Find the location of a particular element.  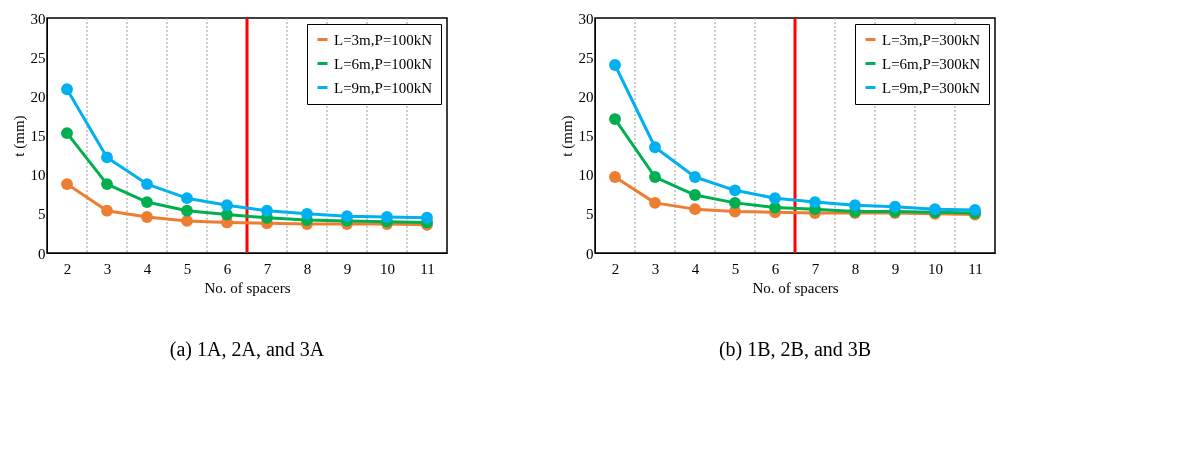

legend-label: L=9m,P=100kN is located at coordinates (383, 87).